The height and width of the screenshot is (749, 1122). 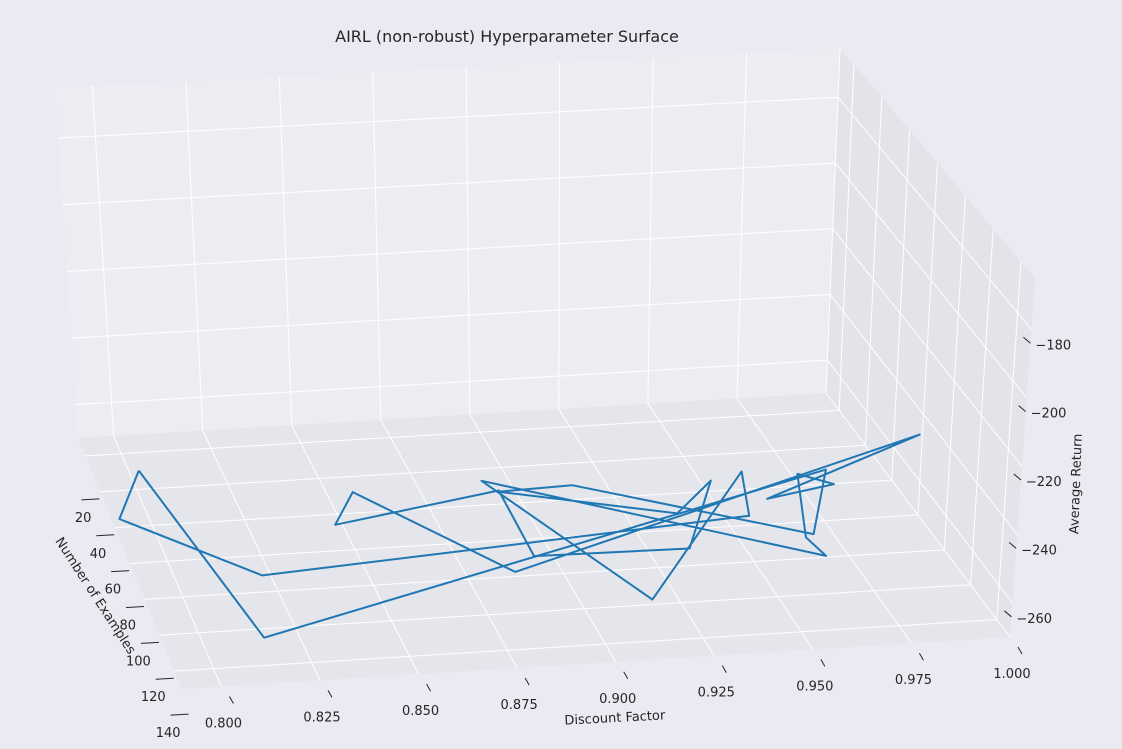 What do you see at coordinates (321, 717) in the screenshot?
I see `x-tick-label: 0.825` at bounding box center [321, 717].